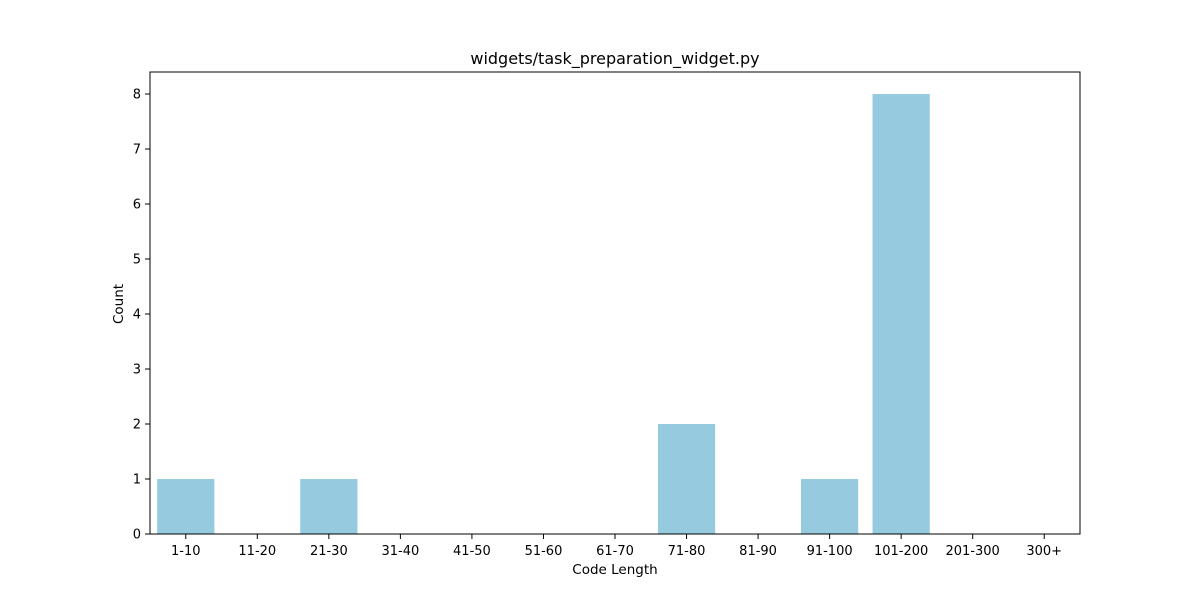 This screenshot has height=604, width=1200. What do you see at coordinates (137, 260) in the screenshot?
I see `y-tick-label: 5` at bounding box center [137, 260].